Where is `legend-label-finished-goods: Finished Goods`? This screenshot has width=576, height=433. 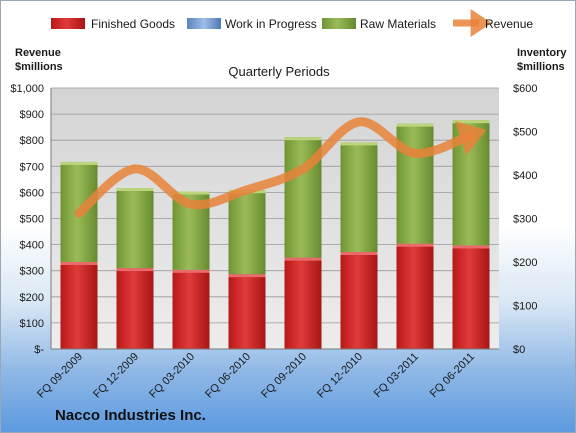
legend-label-finished-goods: Finished Goods is located at coordinates (133, 24).